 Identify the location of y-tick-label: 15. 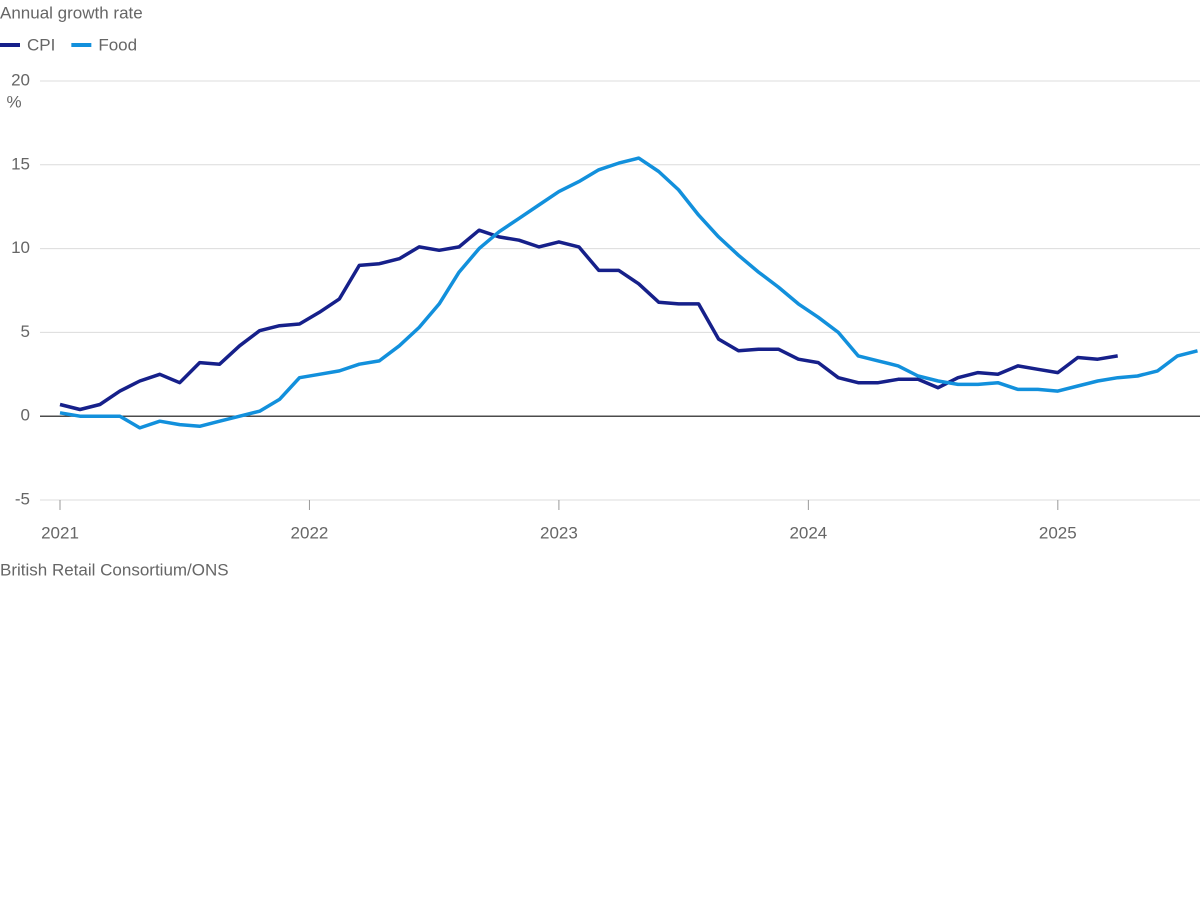
(20, 163).